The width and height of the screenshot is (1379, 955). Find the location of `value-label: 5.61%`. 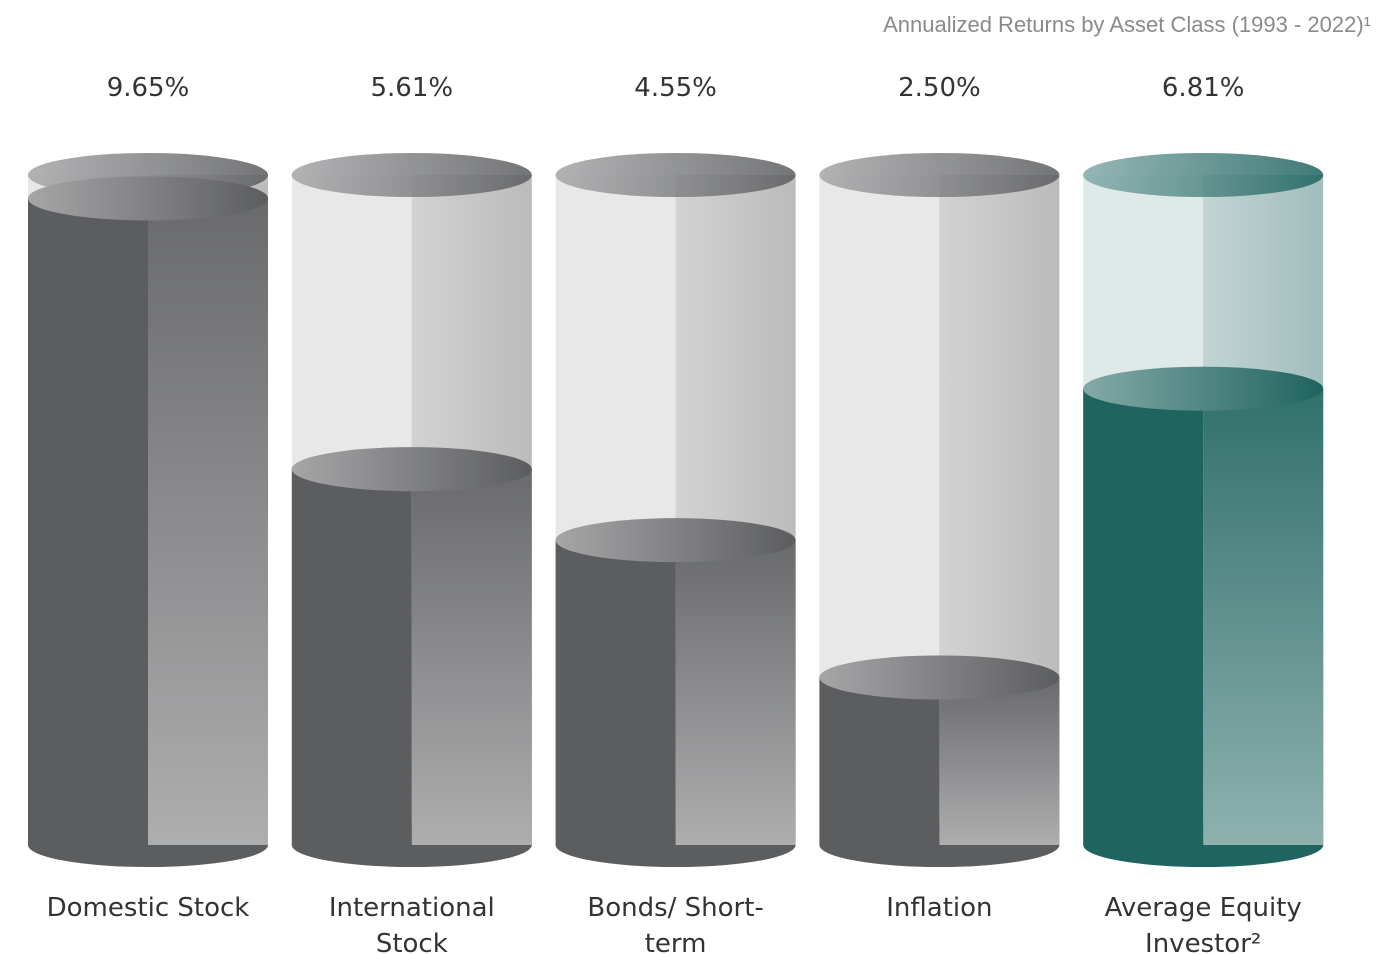

value-label: 5.61% is located at coordinates (411, 88).